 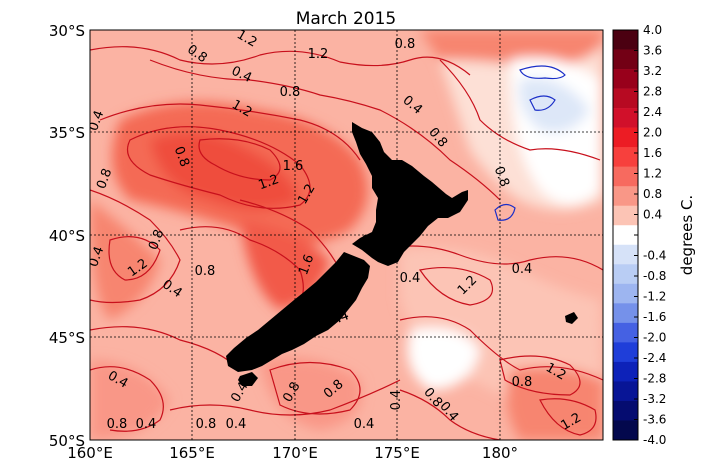 I want to click on colorbar-tick-label: -1.6, so click(x=654, y=317).